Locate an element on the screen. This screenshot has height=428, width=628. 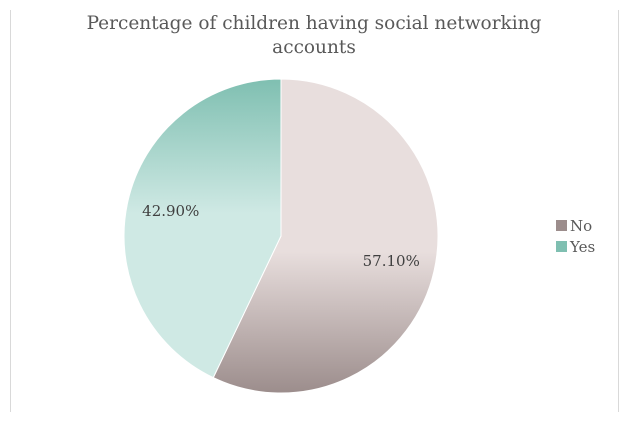
legend-label-no: No is located at coordinates (581, 226).